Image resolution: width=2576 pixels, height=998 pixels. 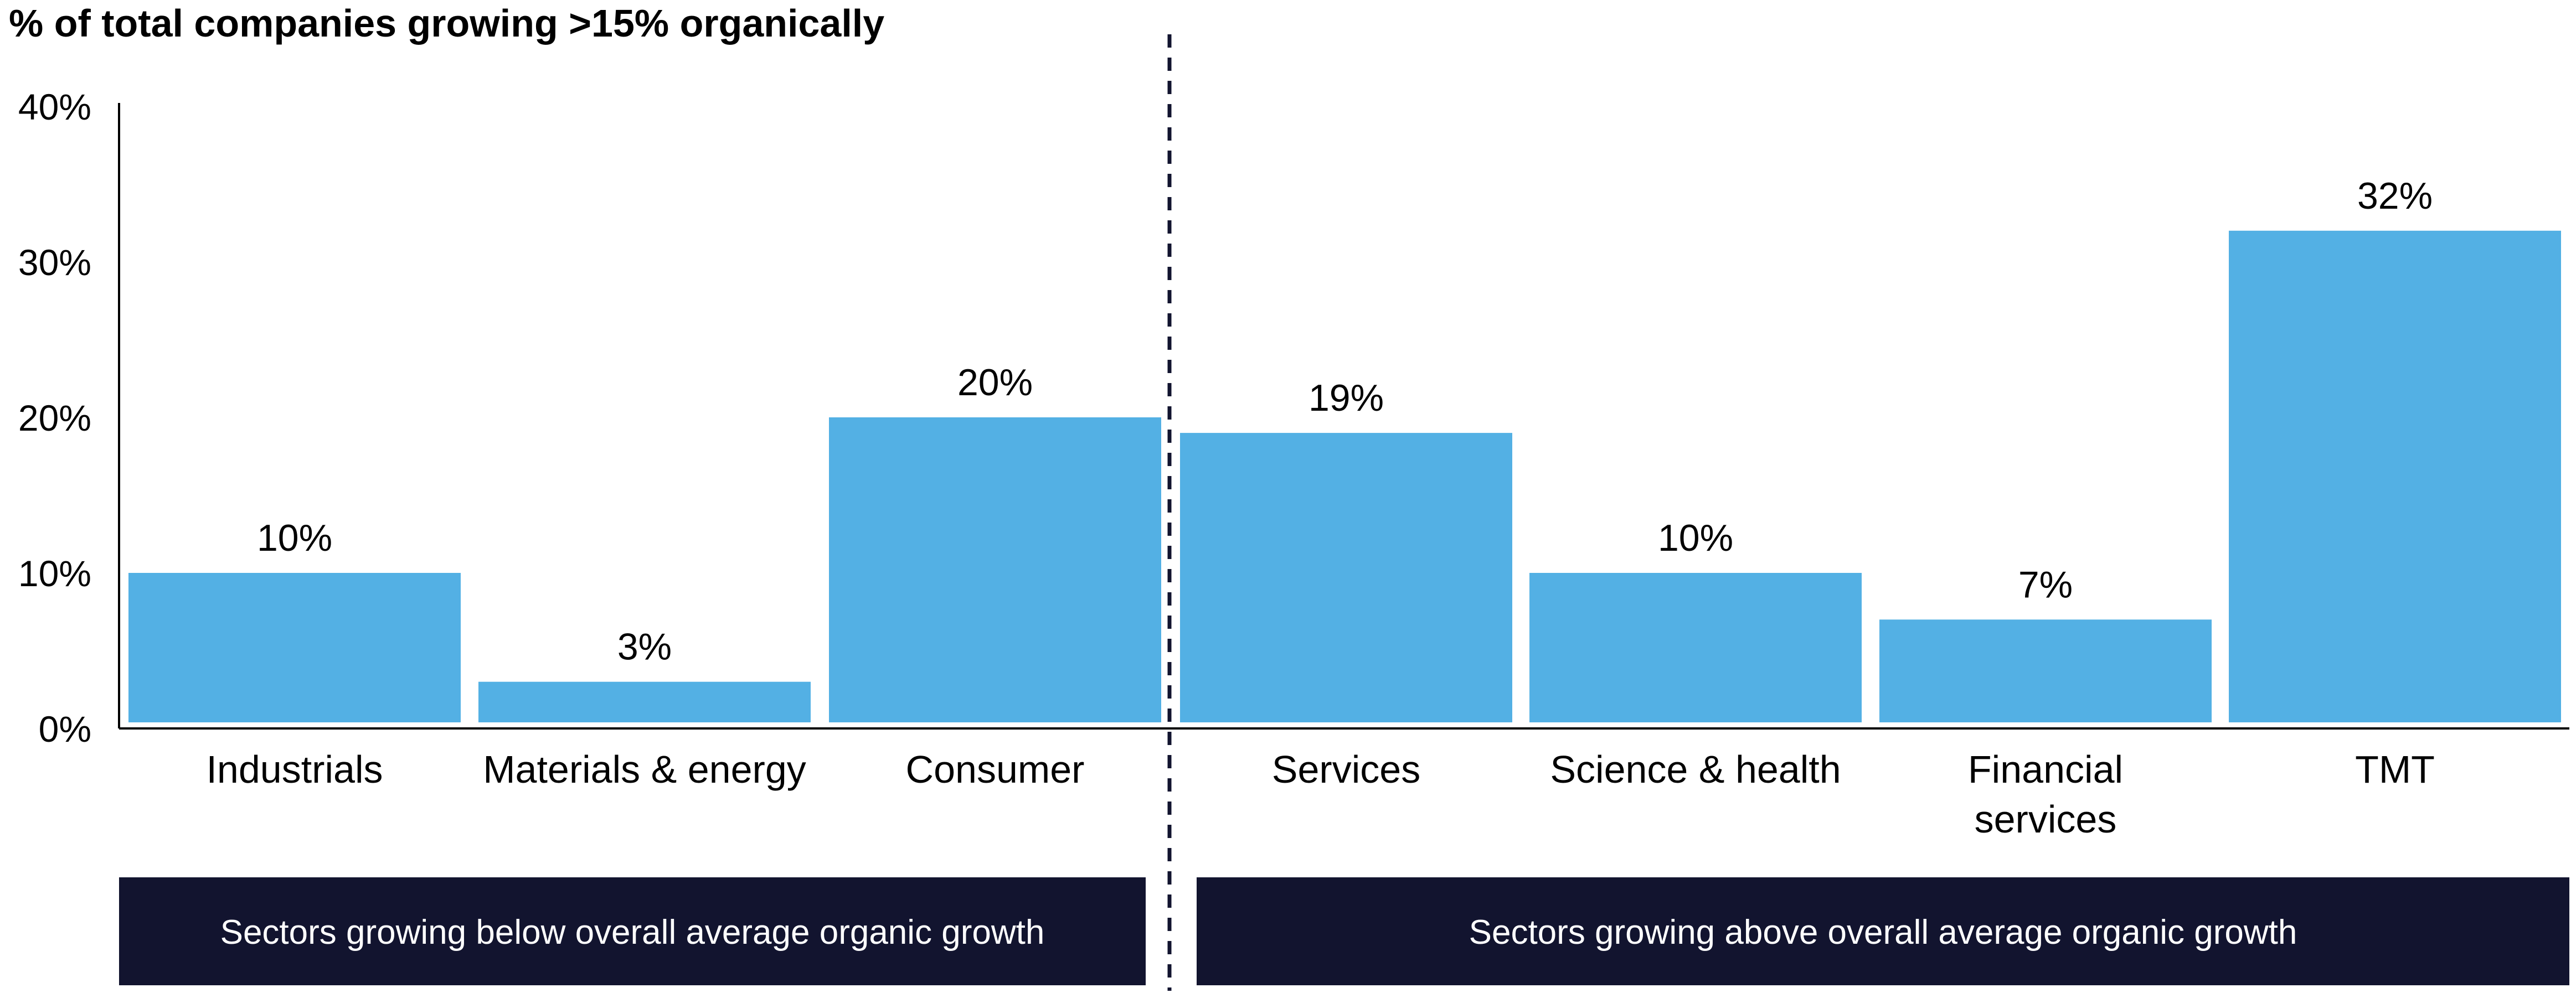 I want to click on category-label: services, so click(x=2046, y=819).